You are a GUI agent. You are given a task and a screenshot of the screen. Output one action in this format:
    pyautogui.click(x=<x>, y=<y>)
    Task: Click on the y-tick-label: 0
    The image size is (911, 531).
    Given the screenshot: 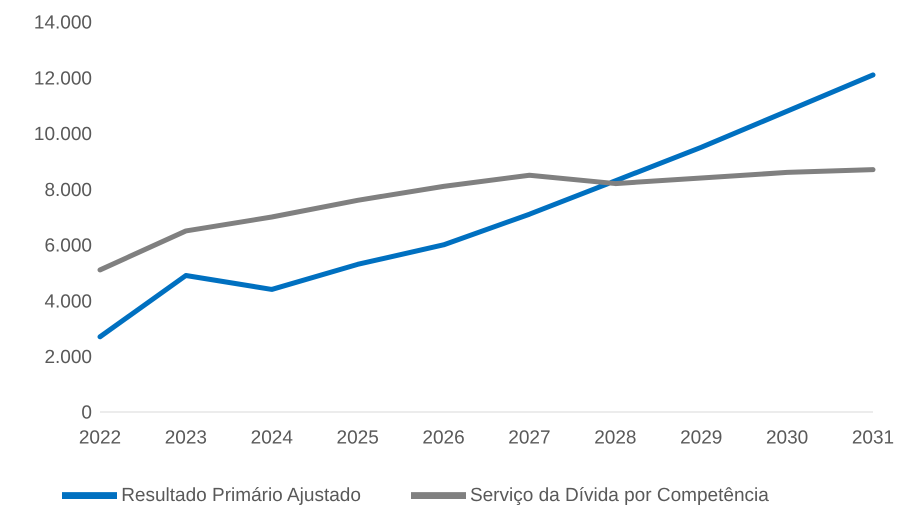 What is the action you would take?
    pyautogui.click(x=86, y=413)
    